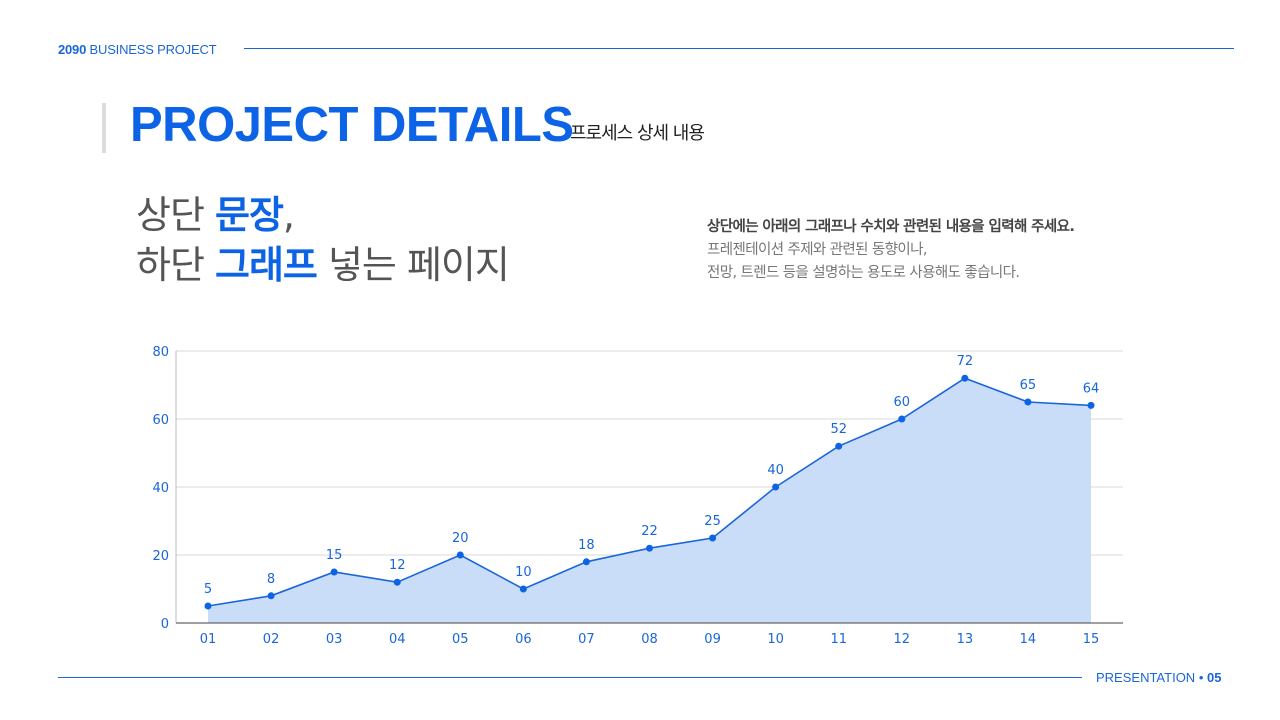  What do you see at coordinates (570, 677) in the screenshot?
I see `footer-divider` at bounding box center [570, 677].